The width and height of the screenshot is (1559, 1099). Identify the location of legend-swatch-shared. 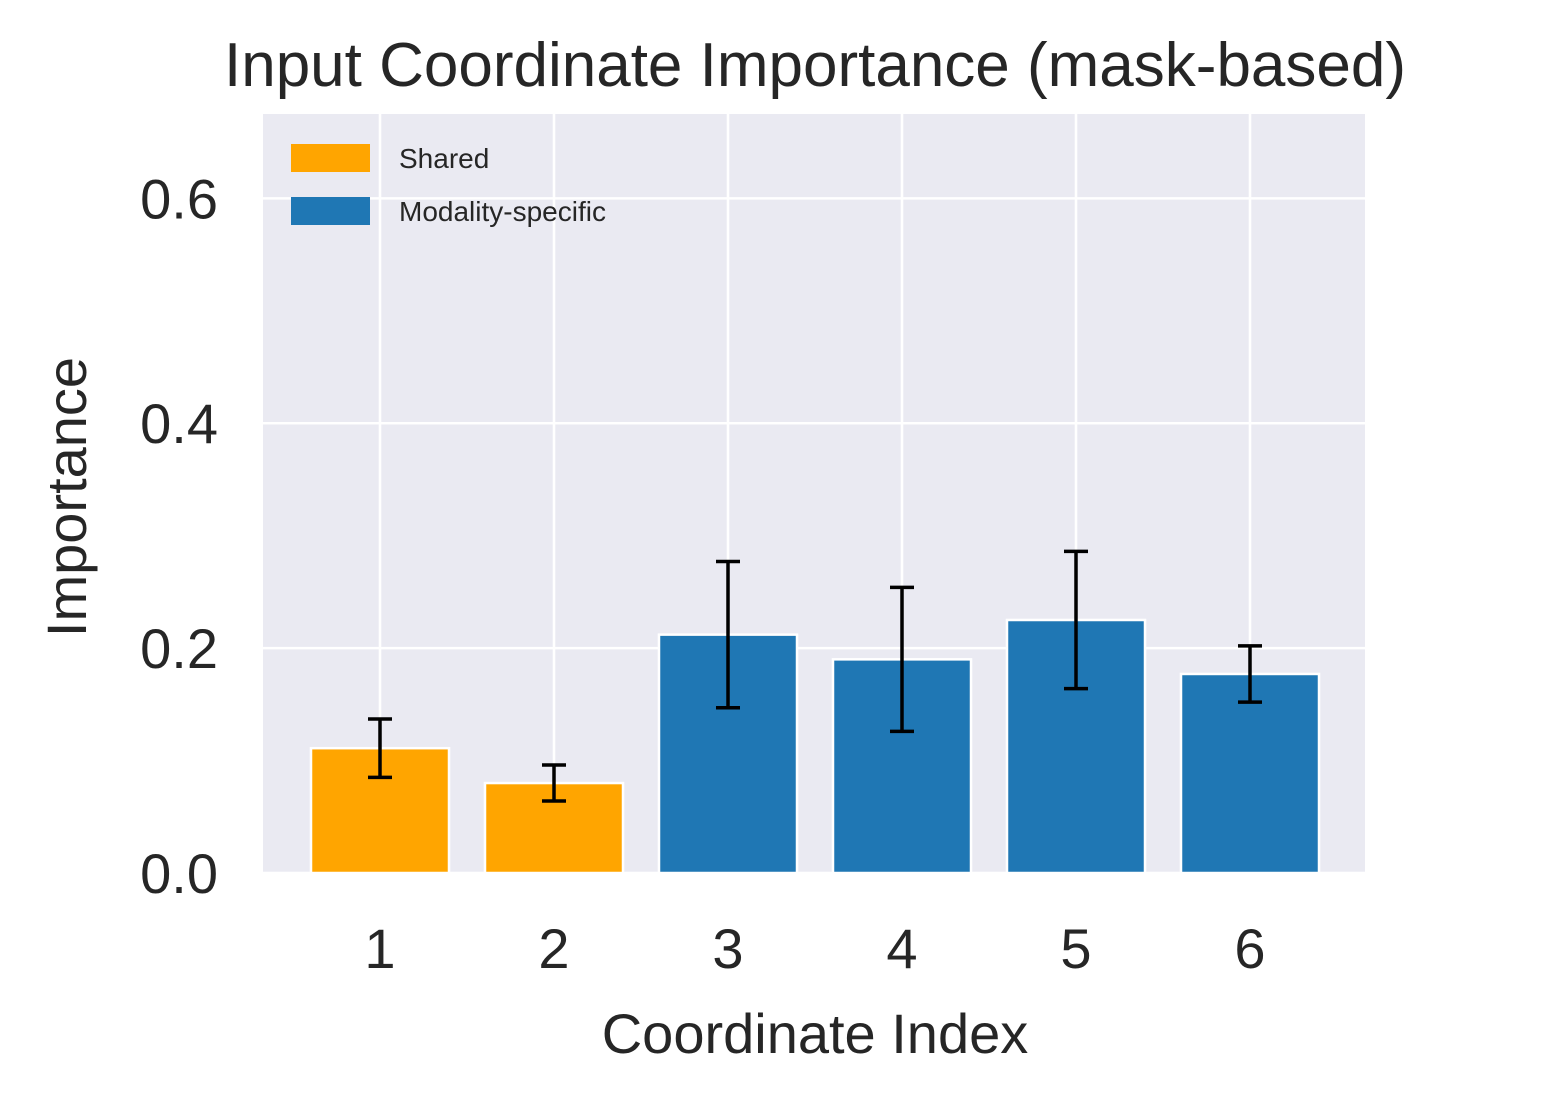
(330, 158).